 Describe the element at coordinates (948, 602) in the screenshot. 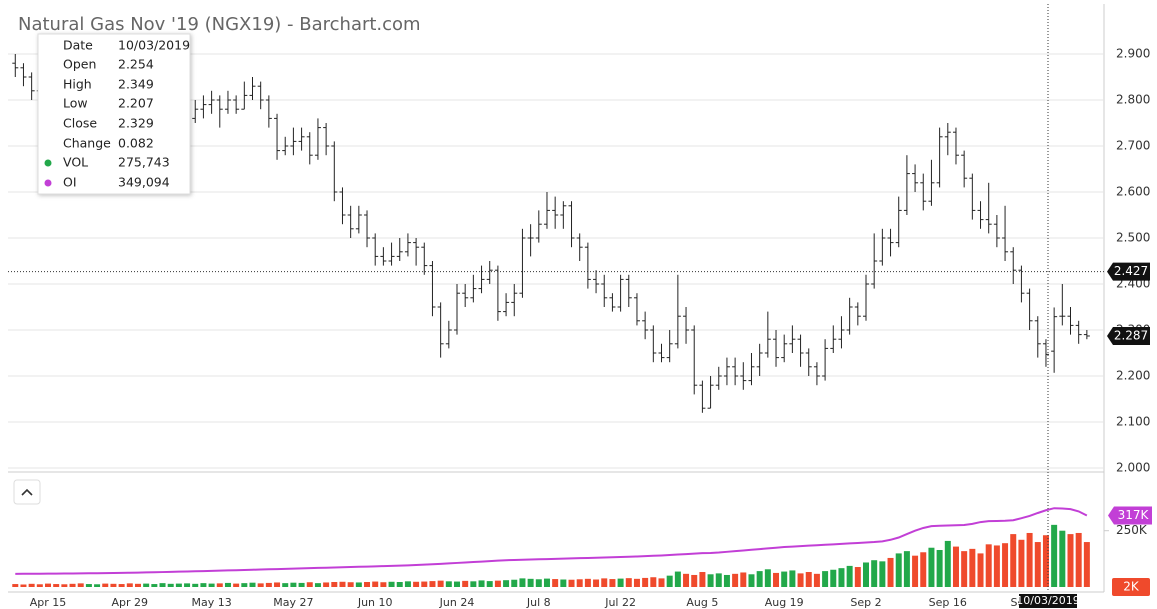

I see `x-tick-label: Sep 16` at that location.